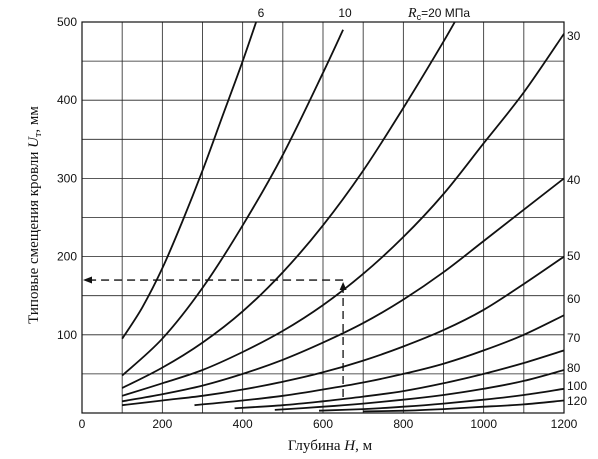  Describe the element at coordinates (574, 256) in the screenshot. I see `curve-label: 50` at that location.